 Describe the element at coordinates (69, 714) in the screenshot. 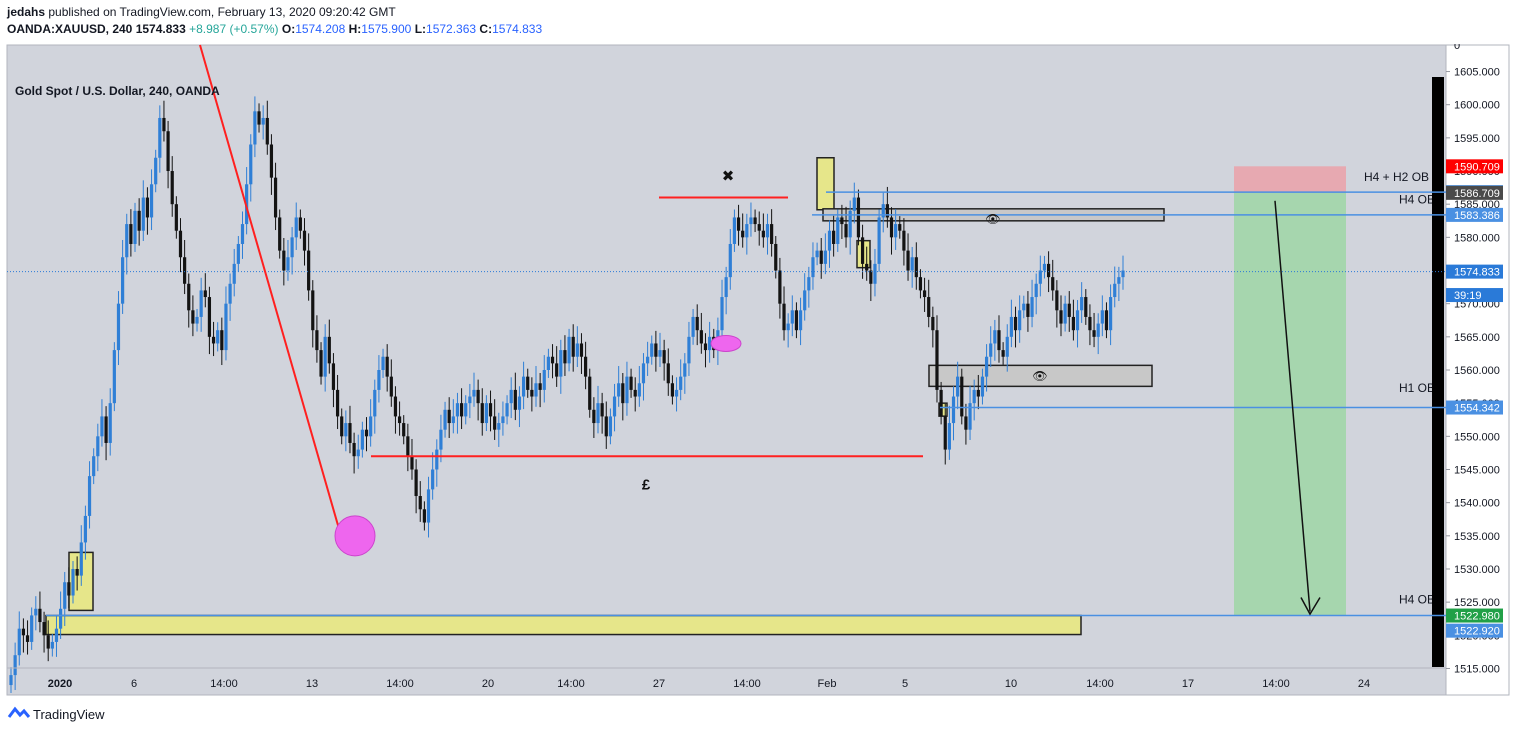

I see `tradingview-brand: TradingView` at that location.